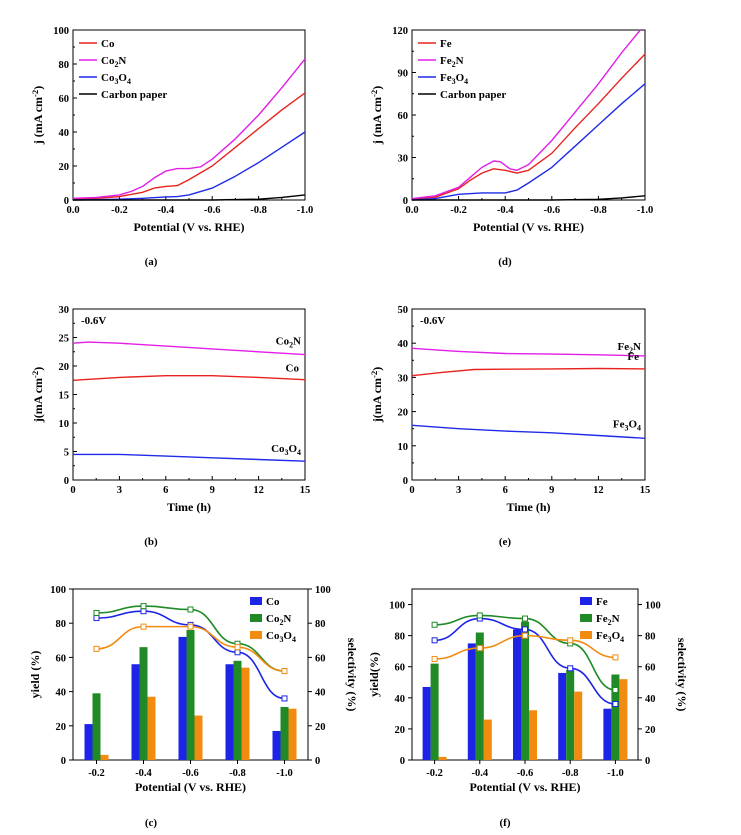  Describe the element at coordinates (108, 44) in the screenshot. I see `legend-label: Co` at that location.